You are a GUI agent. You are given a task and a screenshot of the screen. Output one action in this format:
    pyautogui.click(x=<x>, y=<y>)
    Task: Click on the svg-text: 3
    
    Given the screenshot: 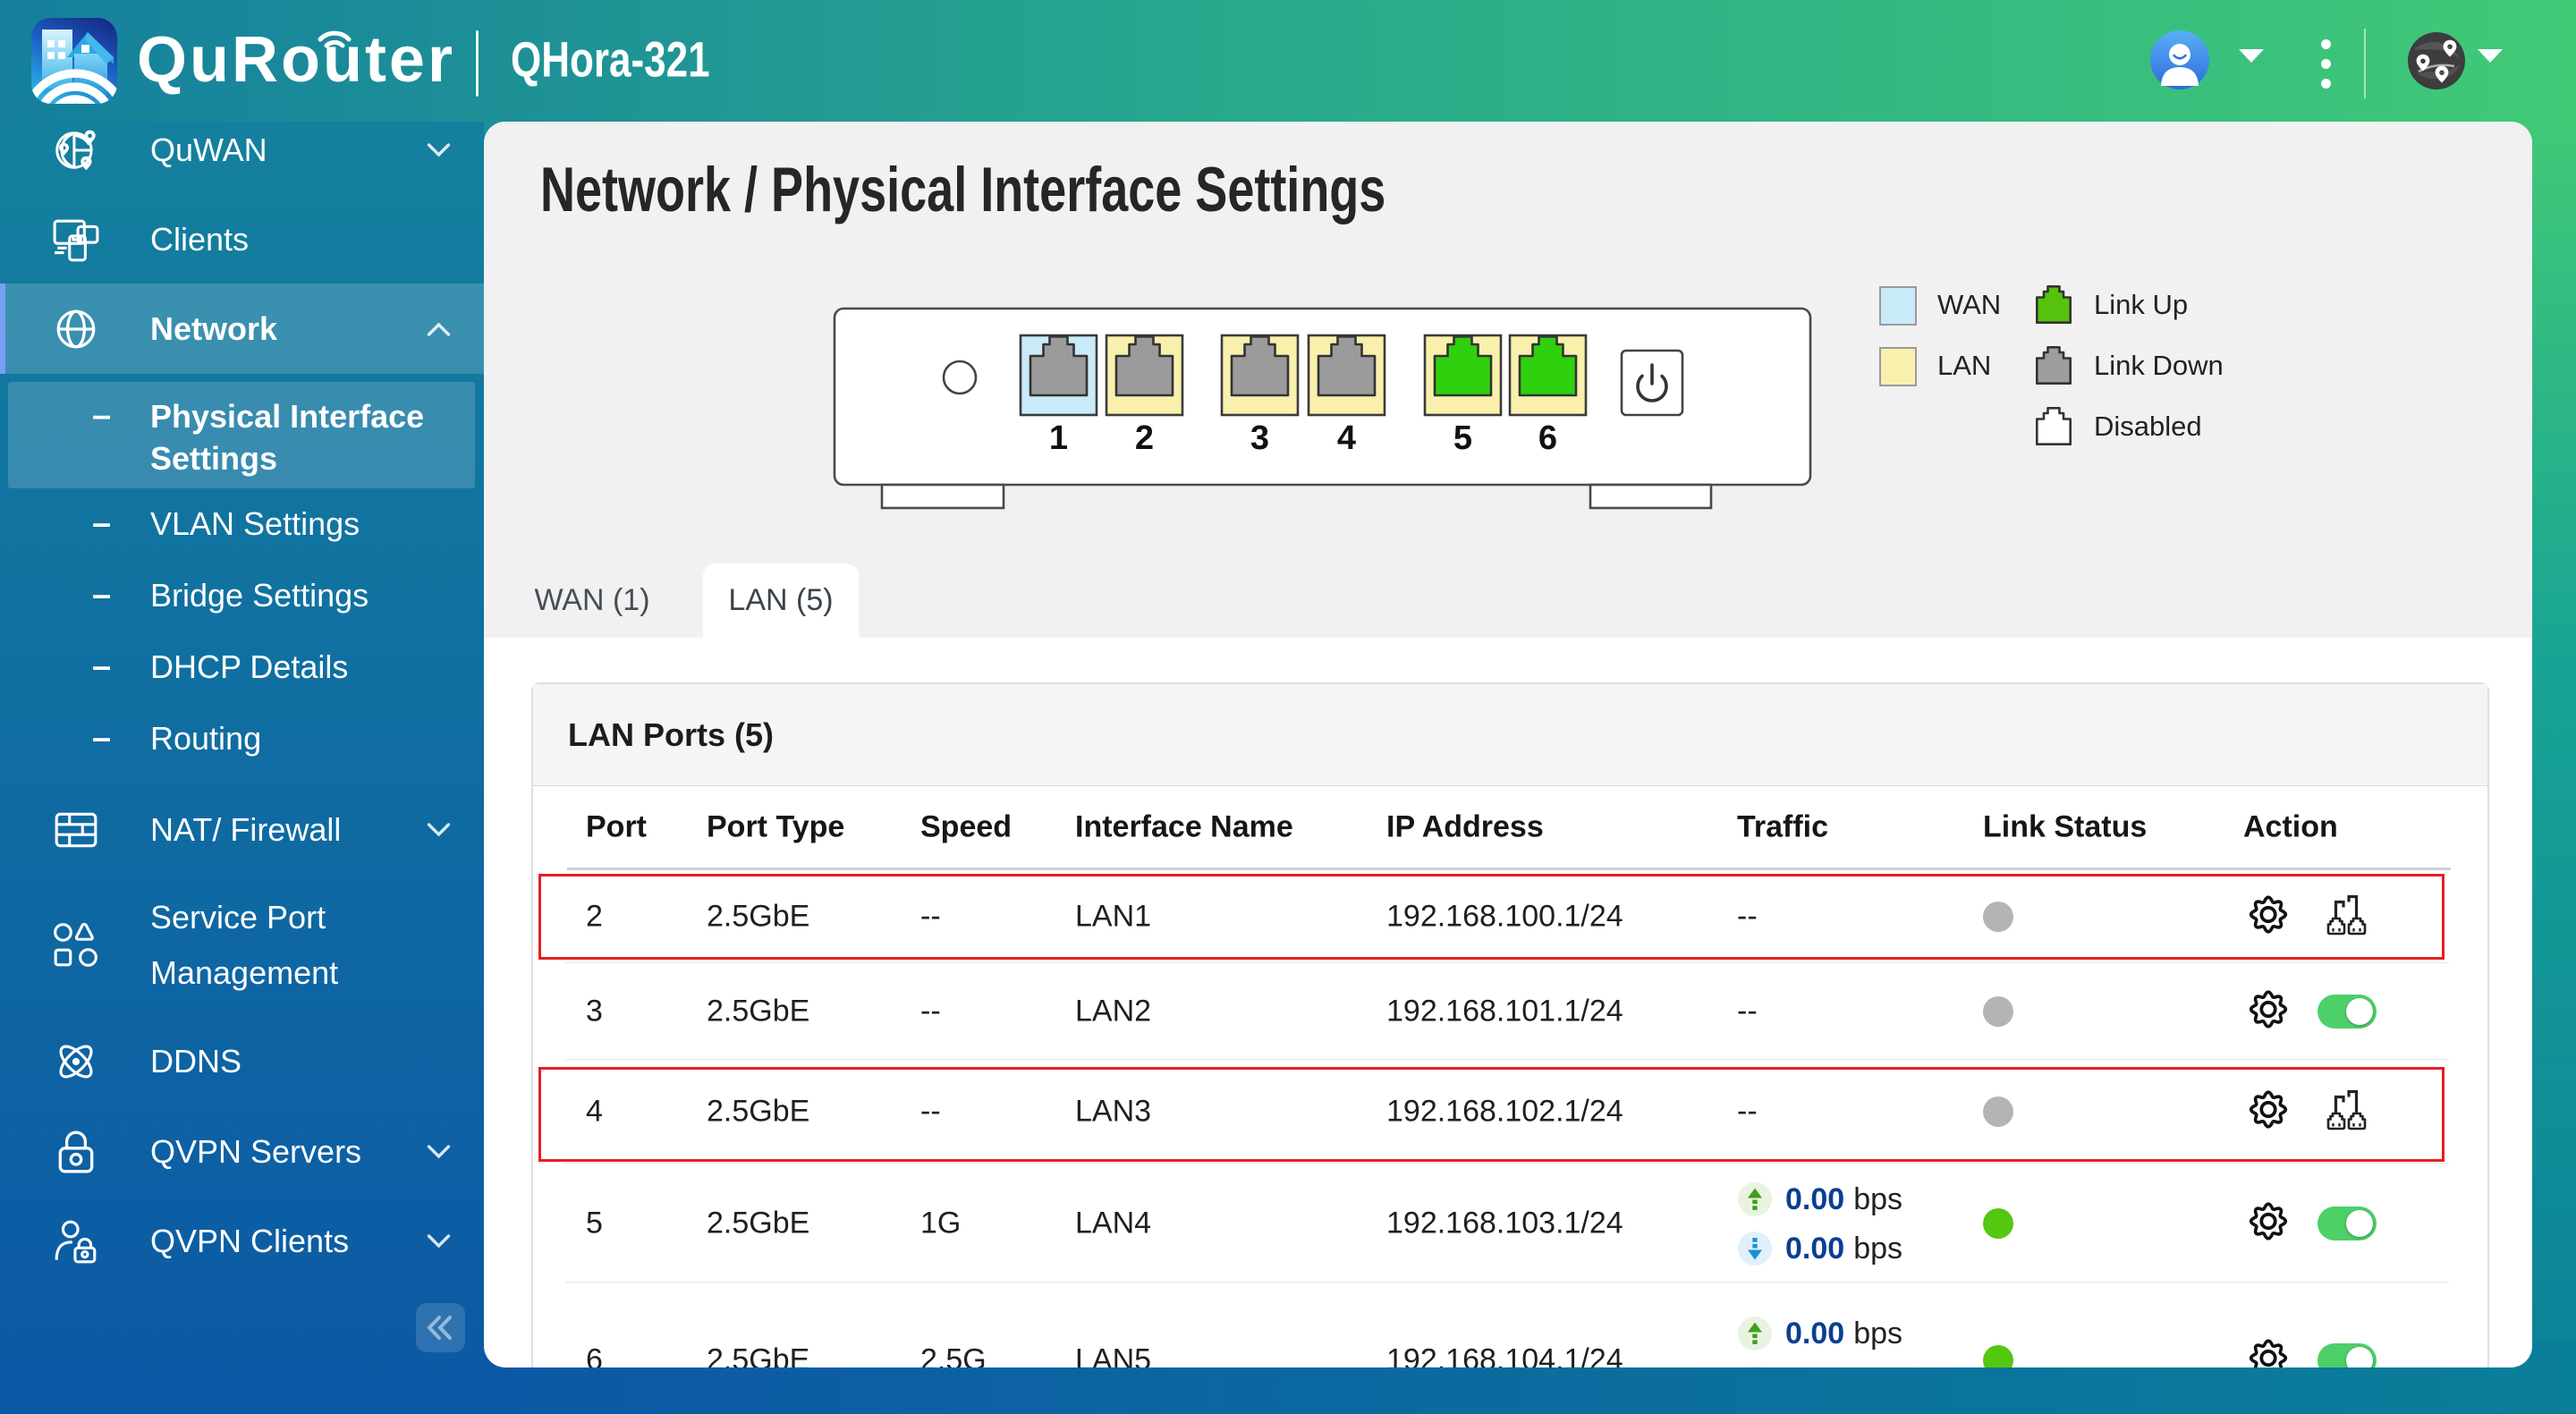 What is the action you would take?
    pyautogui.click(x=1259, y=438)
    